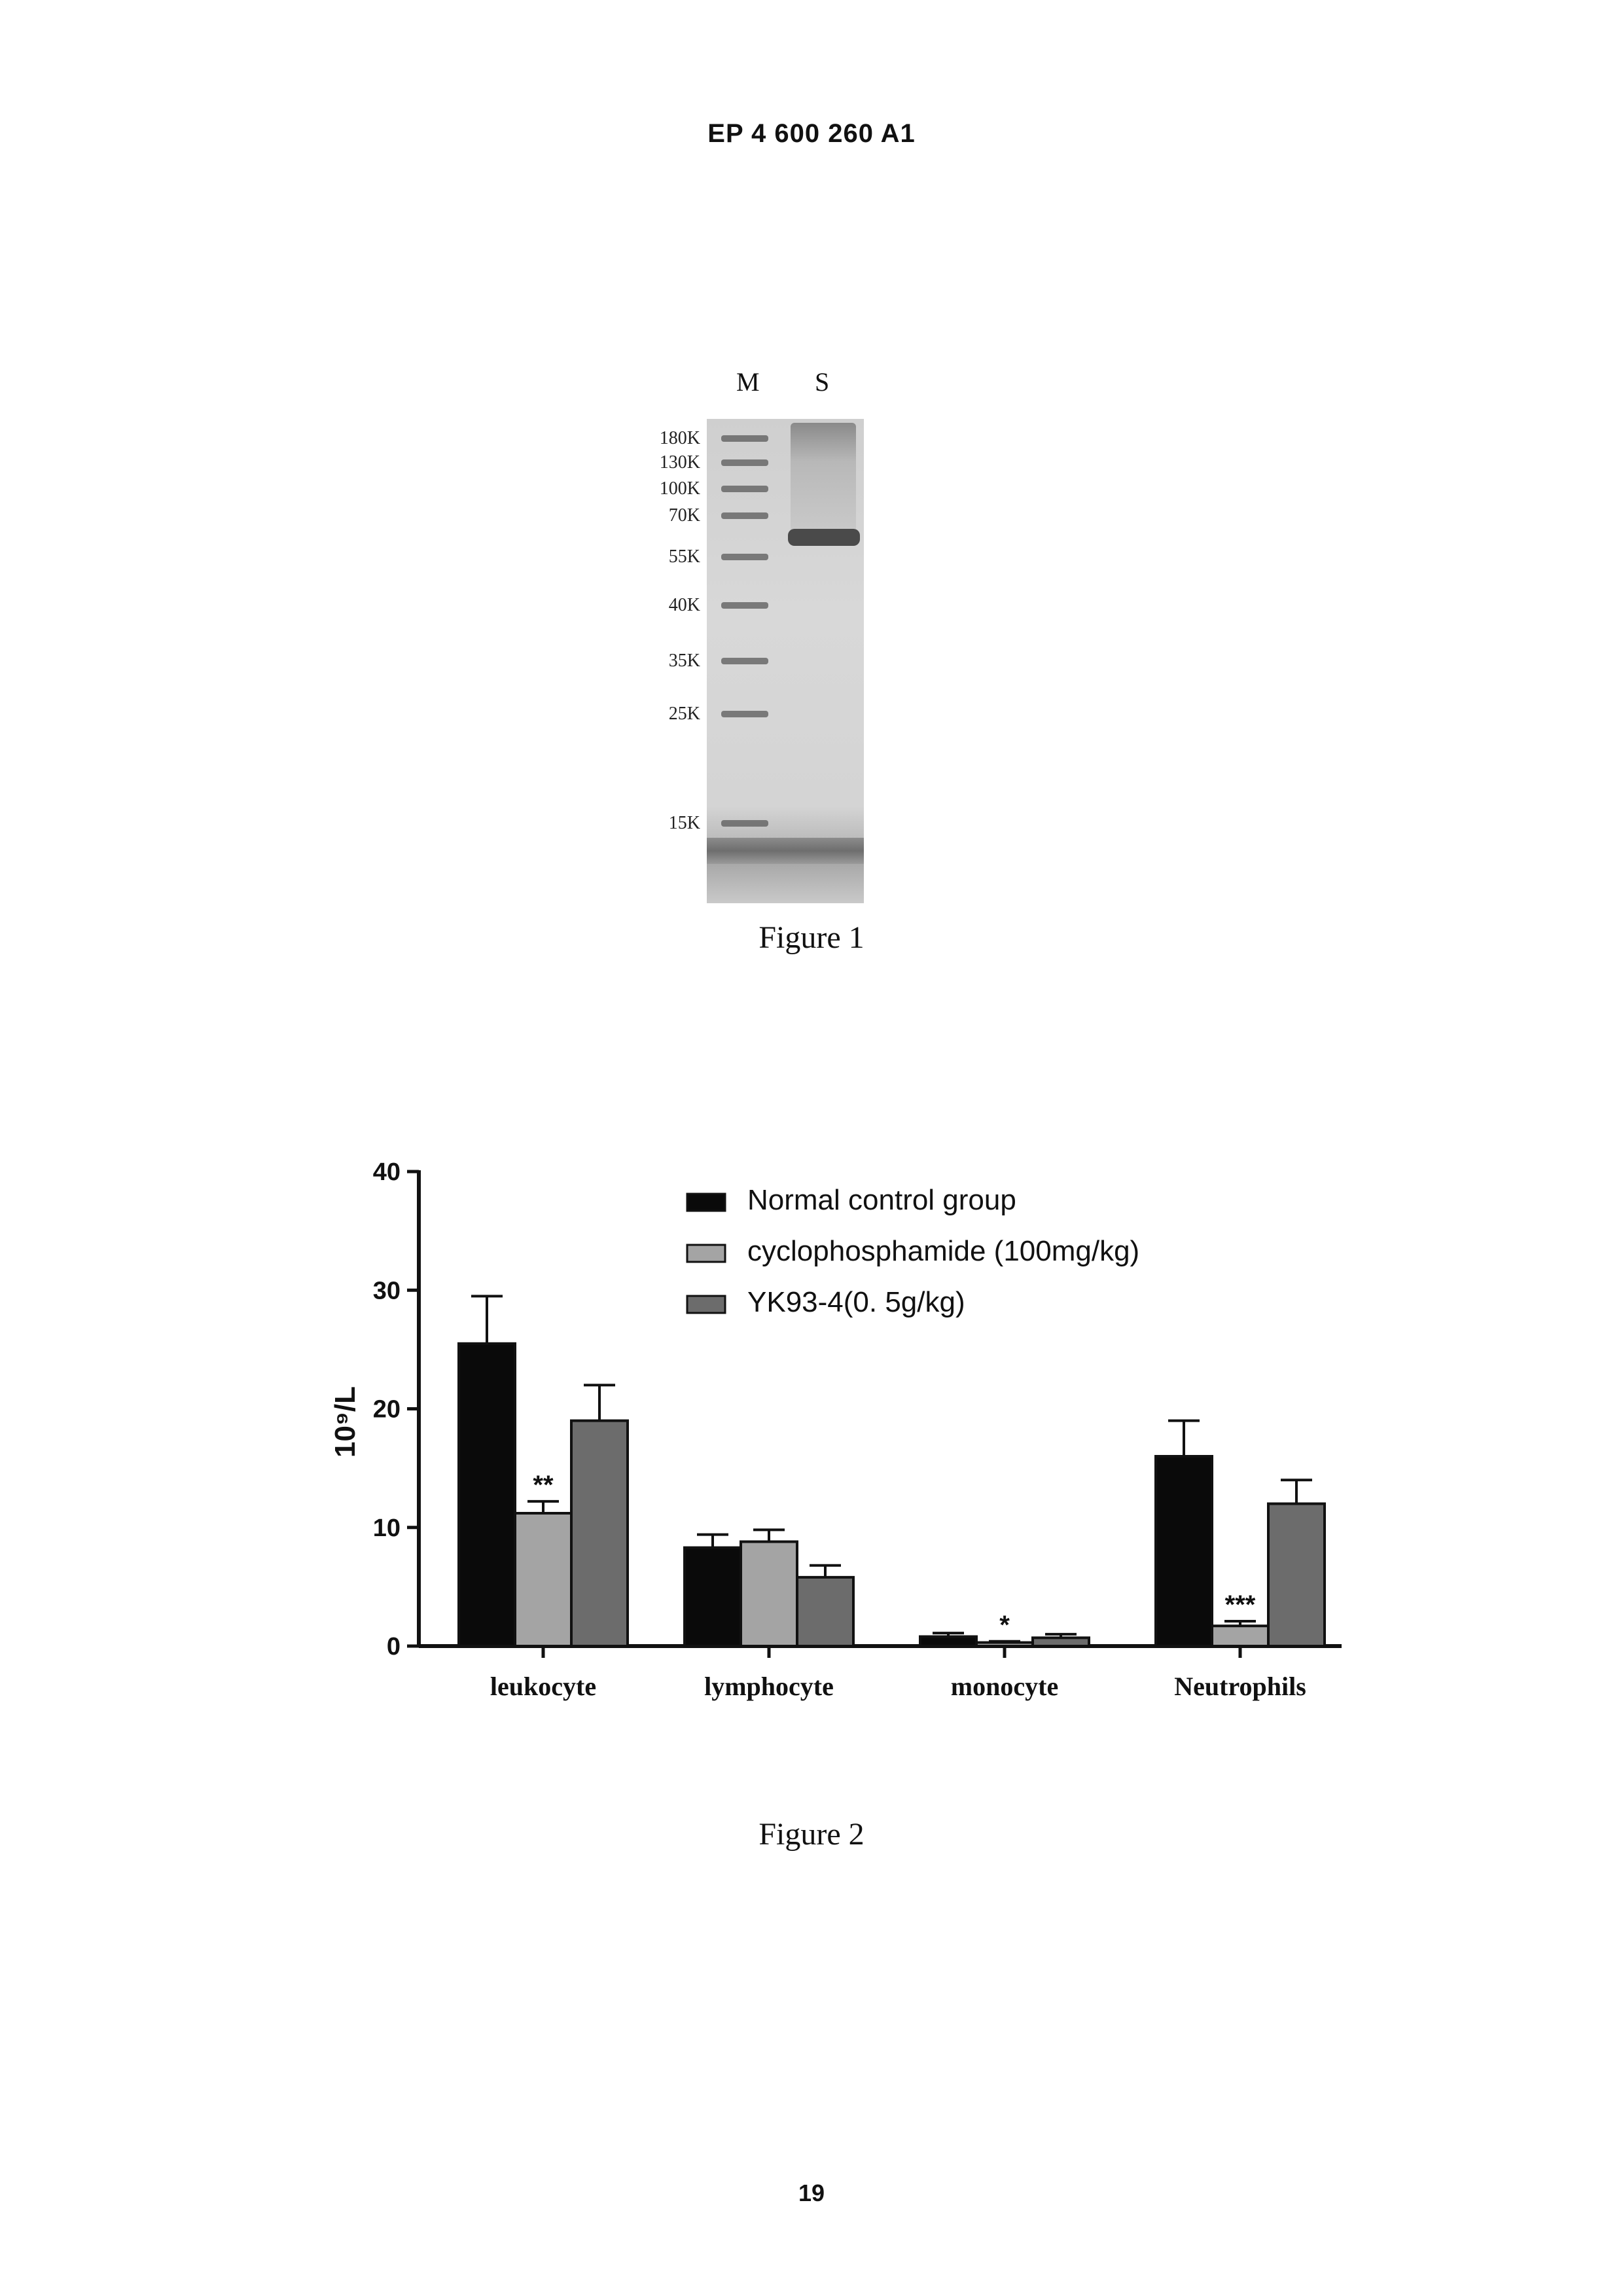  What do you see at coordinates (811, 1834) in the screenshot?
I see `figure2-caption: Figure 2` at bounding box center [811, 1834].